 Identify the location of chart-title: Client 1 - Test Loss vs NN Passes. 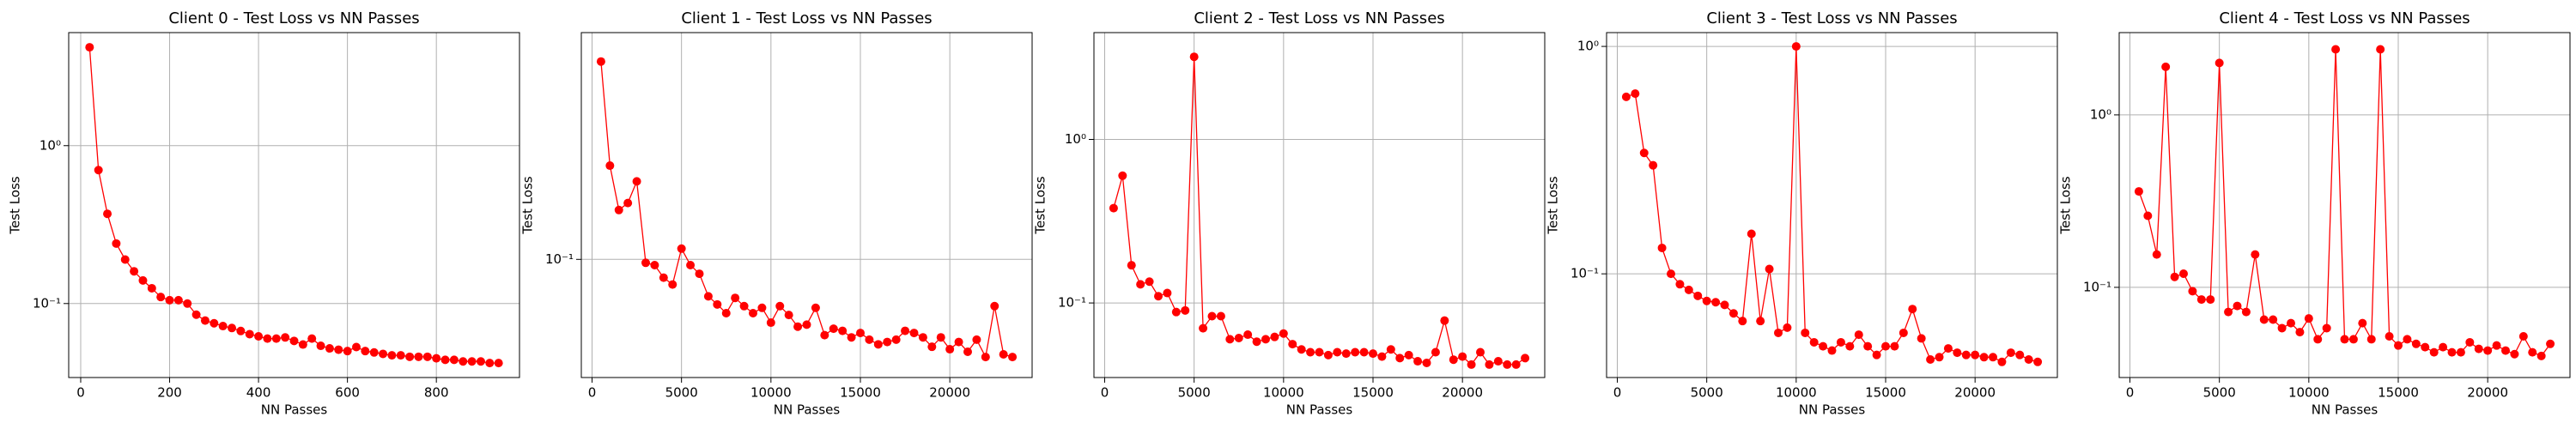
(806, 18).